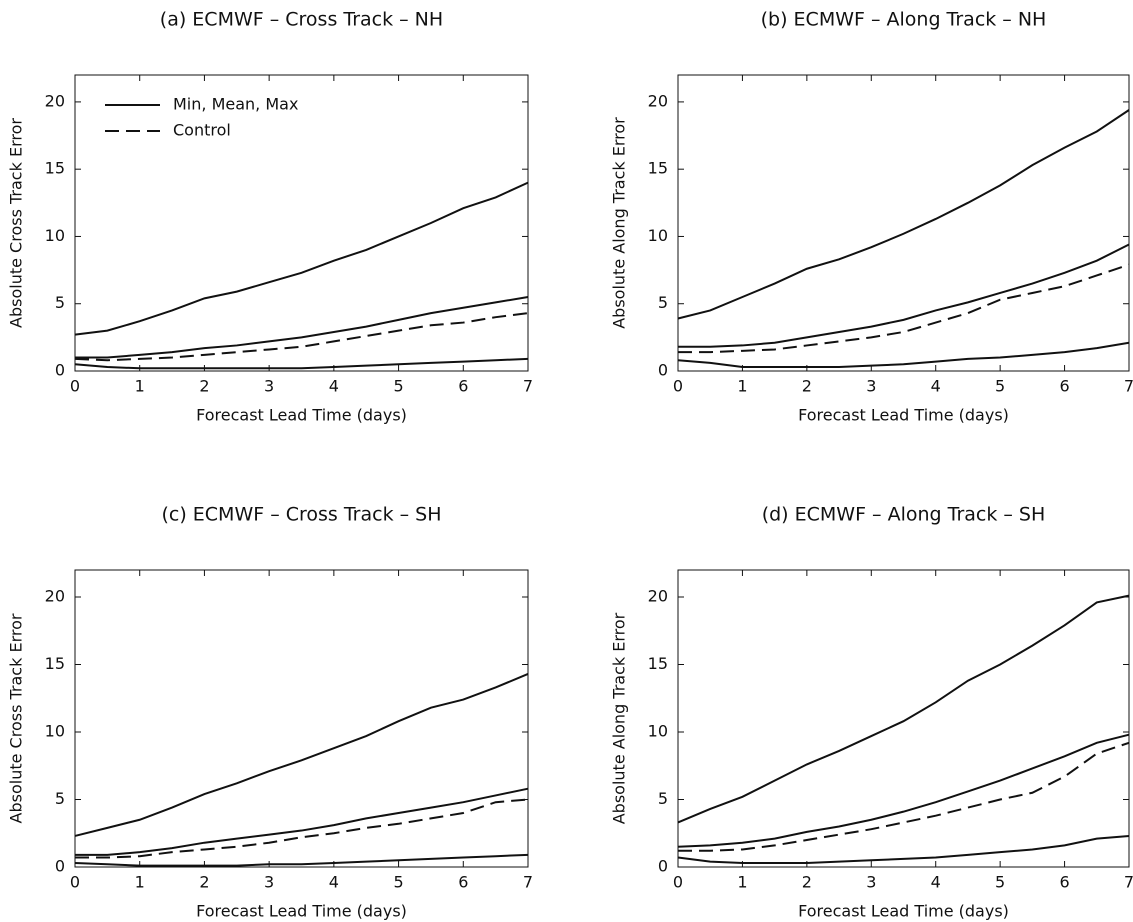  I want to click on panel-title: (d) ECMWF – Along Track – SH, so click(904, 515).